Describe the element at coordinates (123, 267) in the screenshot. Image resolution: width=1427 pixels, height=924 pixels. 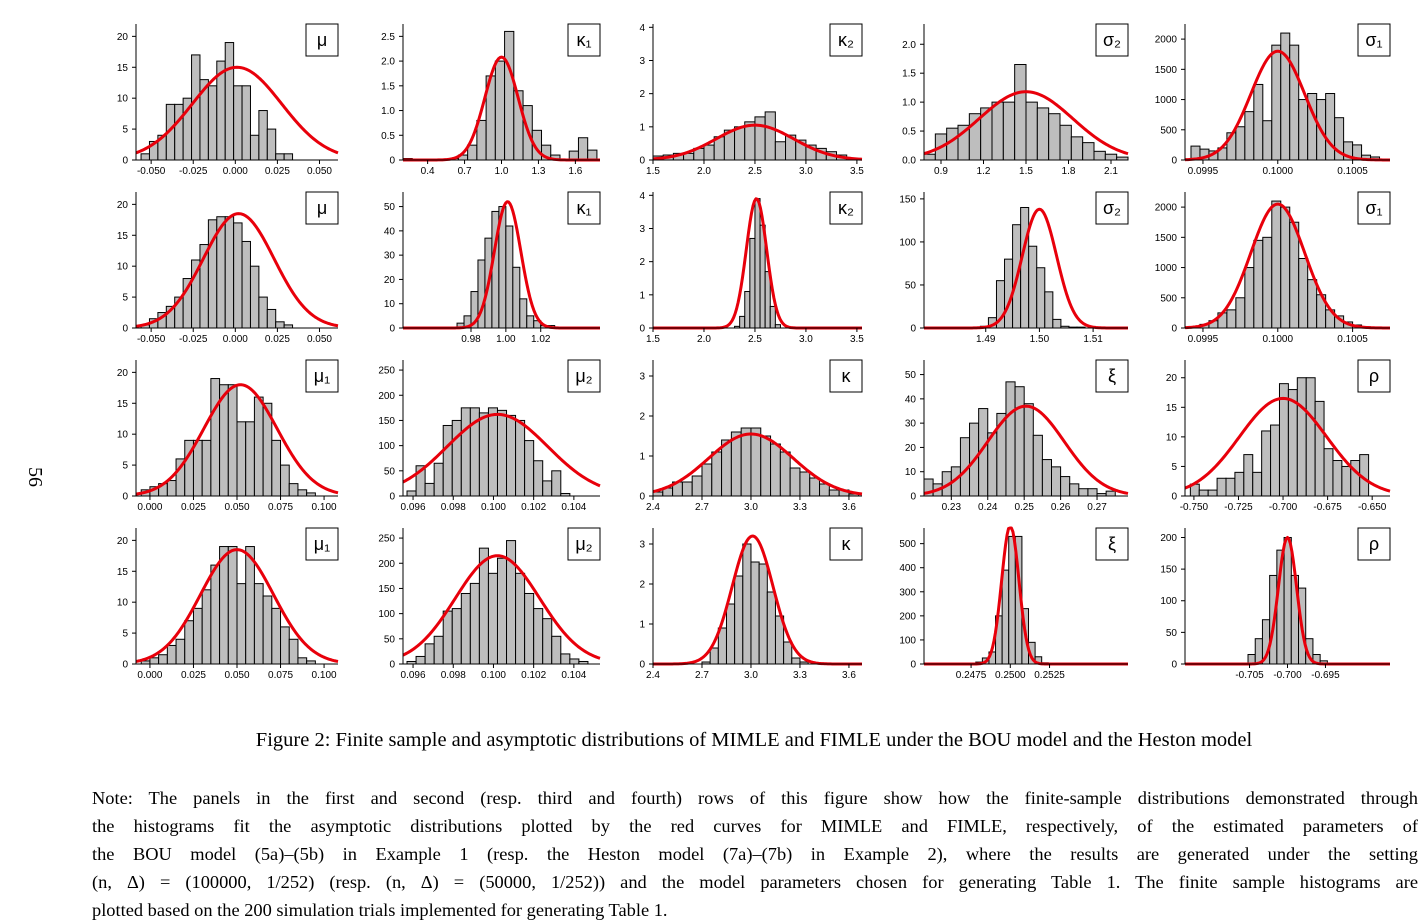
I see `y-tick-label: 10` at that location.